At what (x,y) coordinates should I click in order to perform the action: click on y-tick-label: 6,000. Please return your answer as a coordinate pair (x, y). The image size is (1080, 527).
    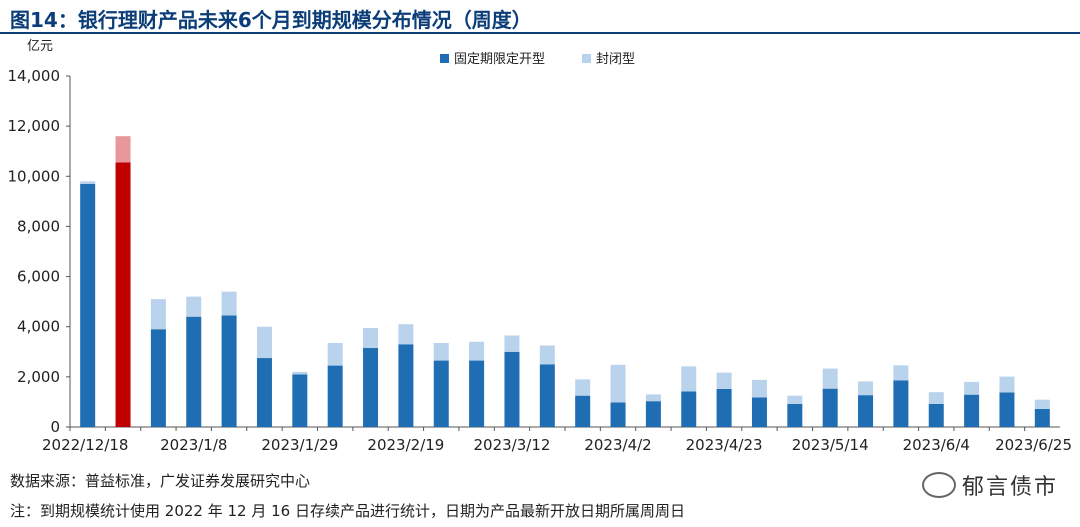
    Looking at the image, I should click on (38, 277).